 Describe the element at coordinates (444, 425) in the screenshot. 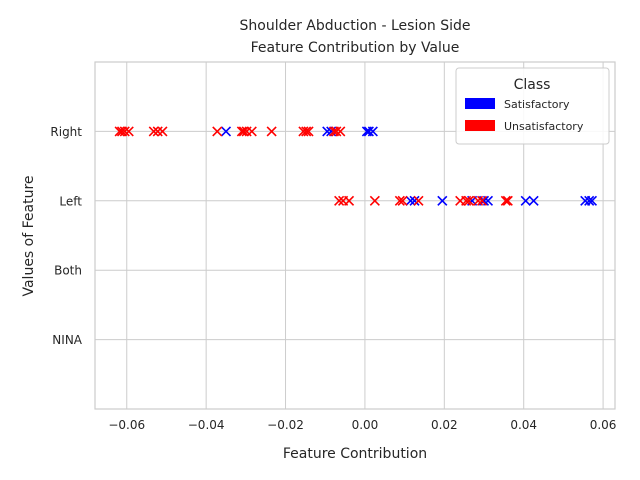

I see `x-tick-label: 0.02` at that location.